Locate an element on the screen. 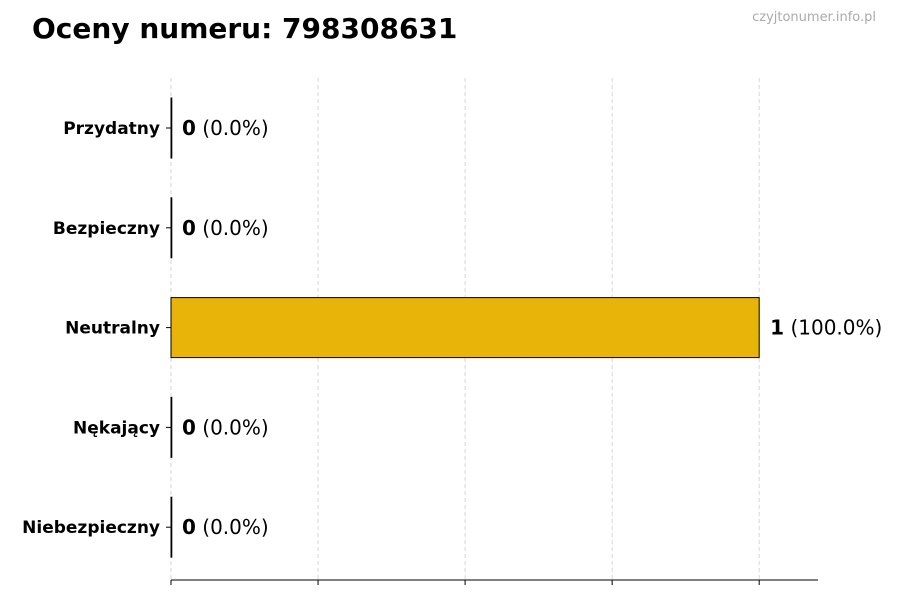  data-label-percent: (100.0%) is located at coordinates (833, 328).